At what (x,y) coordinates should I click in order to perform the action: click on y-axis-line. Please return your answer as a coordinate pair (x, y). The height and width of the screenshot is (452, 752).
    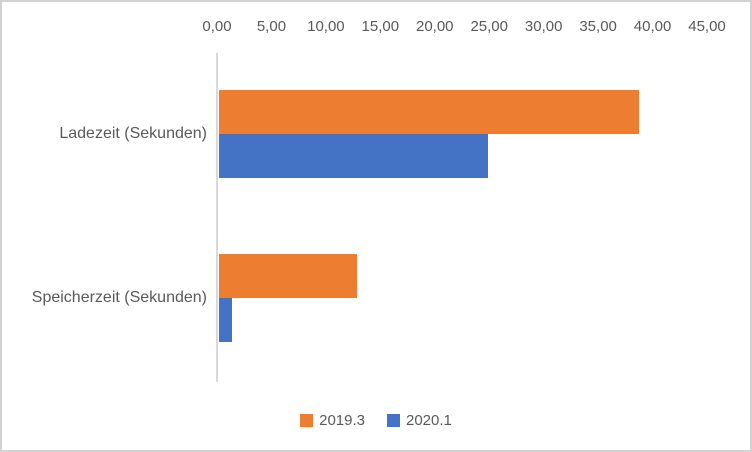
    Looking at the image, I should click on (217, 217).